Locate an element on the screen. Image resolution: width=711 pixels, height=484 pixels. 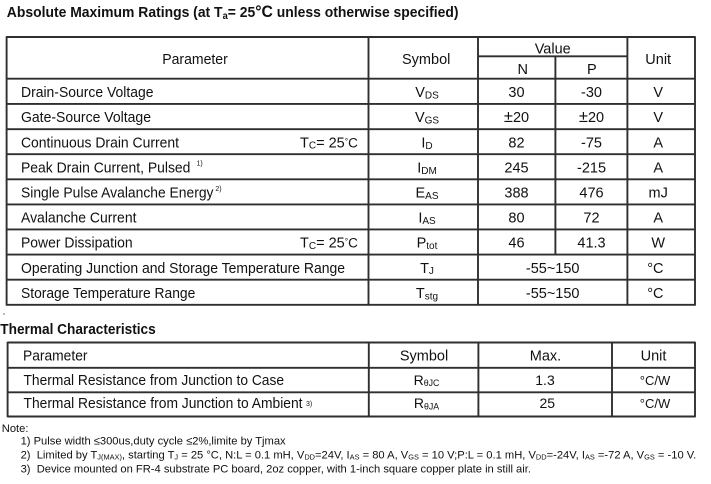
svg-text: Avalanche Current is located at coordinates (79, 219).